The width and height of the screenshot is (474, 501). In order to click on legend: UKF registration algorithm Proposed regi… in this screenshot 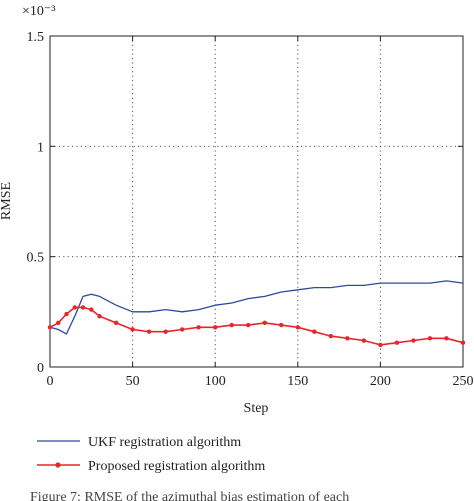, I will do `click(151, 454)`.